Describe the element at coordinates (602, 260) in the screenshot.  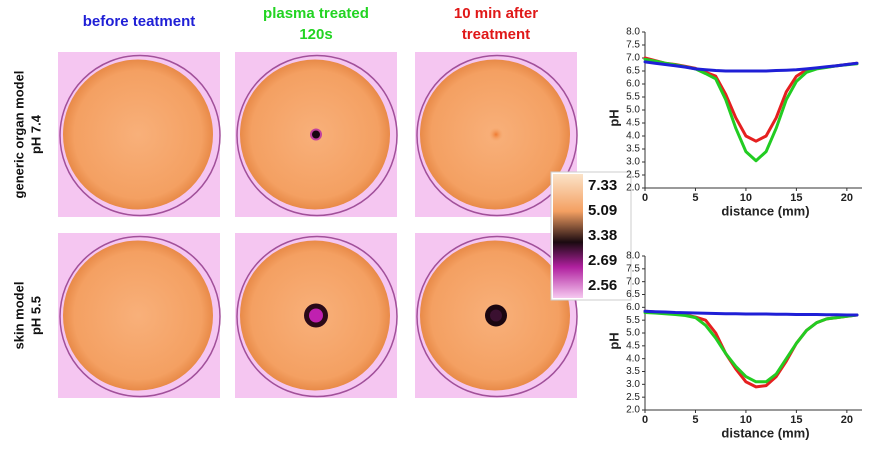
I see `colorbar-label: 2.69` at that location.